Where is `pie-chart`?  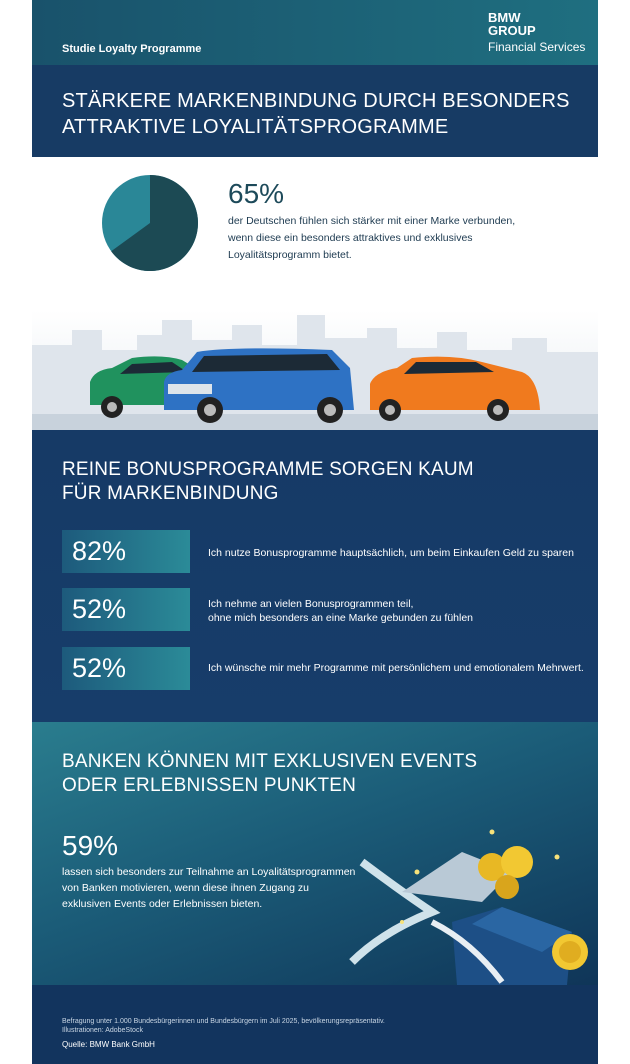
pie-chart is located at coordinates (150, 223).